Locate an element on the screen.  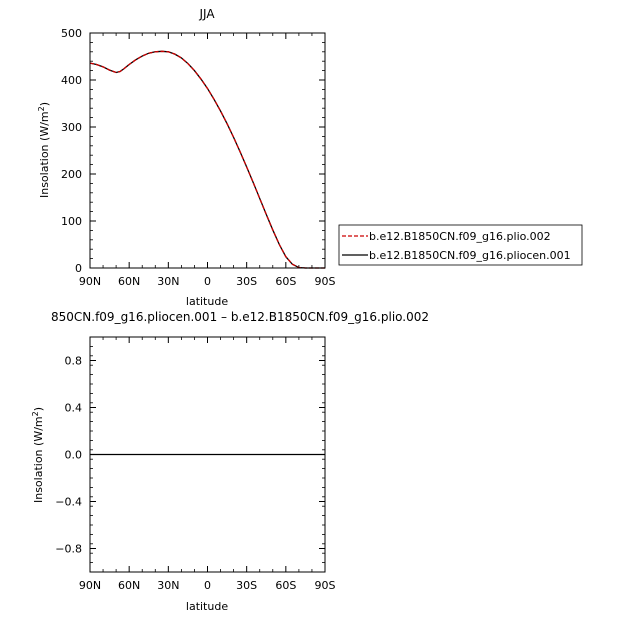
y-tick-label: 300 is located at coordinates (71, 127).